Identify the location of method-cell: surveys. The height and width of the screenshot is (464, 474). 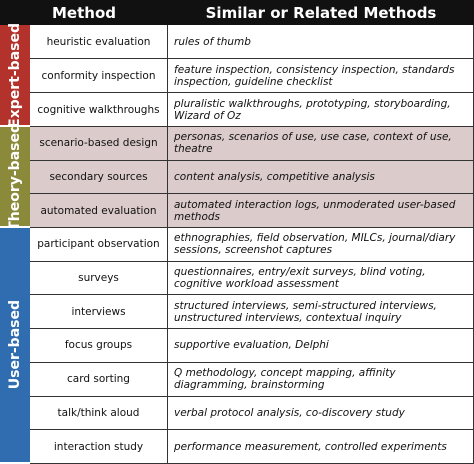
(99, 278).